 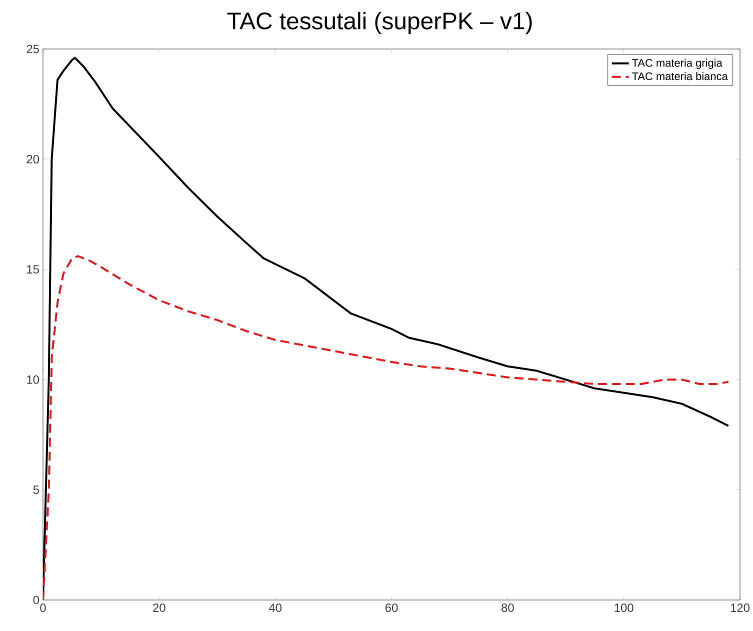 What do you see at coordinates (33, 379) in the screenshot?
I see `y-tick-label: 10` at bounding box center [33, 379].